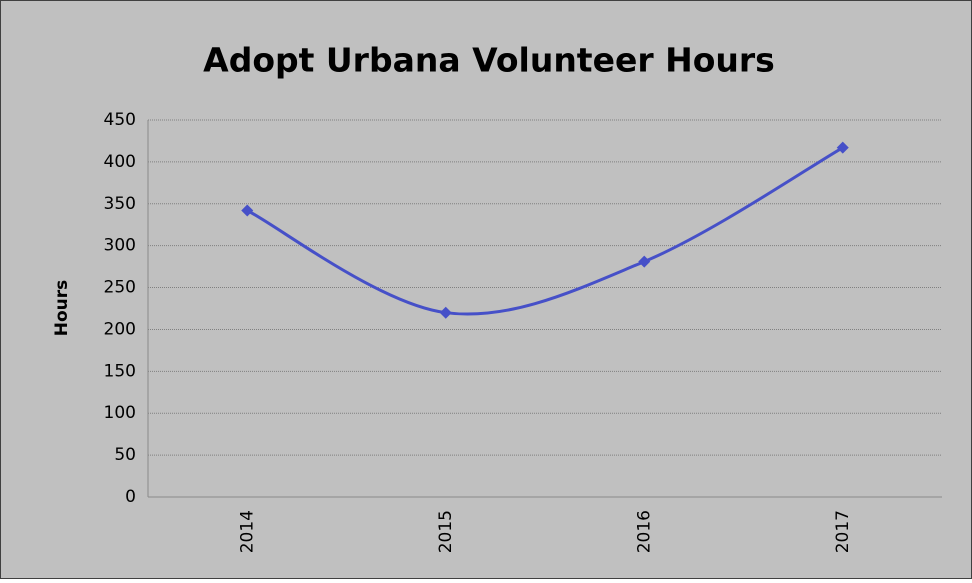 The image size is (972, 583). I want to click on chart-title: Adopt Urbana Volunteer Hours, so click(489, 60).